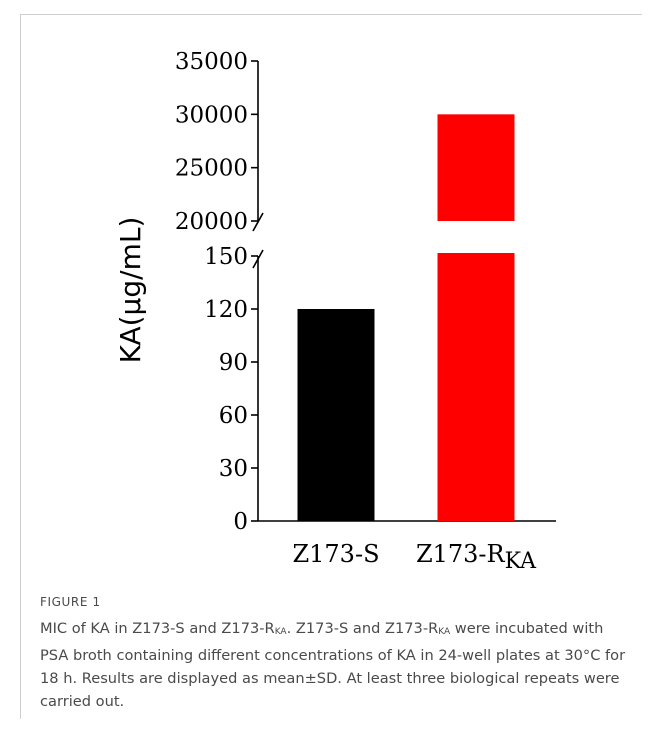 The width and height of the screenshot is (648, 729). I want to click on y-axis-label: KA(µg/mL), so click(130, 290).